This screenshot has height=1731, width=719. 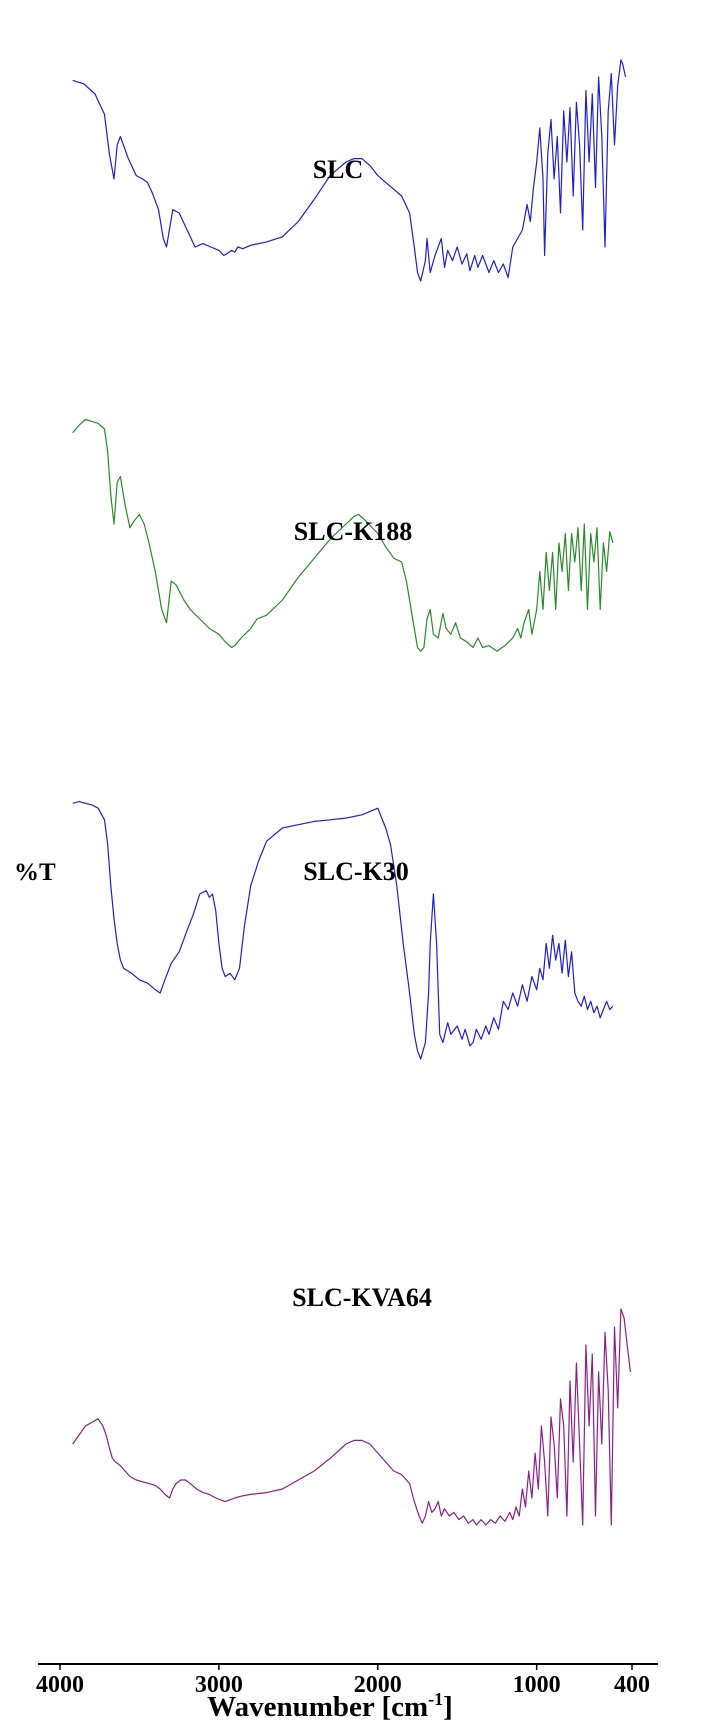 I want to click on x-axis-title-end: ], so click(x=448, y=1707).